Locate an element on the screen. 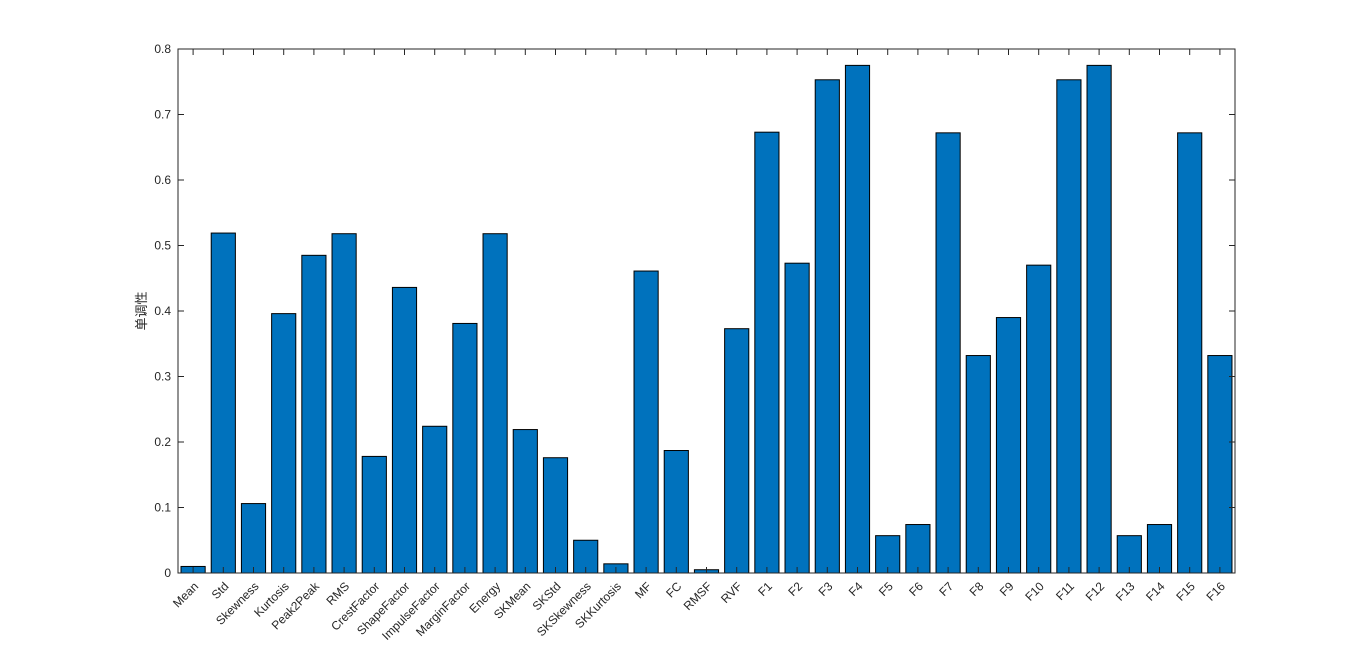 The height and width of the screenshot is (650, 1366). x-tick-label: Std is located at coordinates (220, 590).